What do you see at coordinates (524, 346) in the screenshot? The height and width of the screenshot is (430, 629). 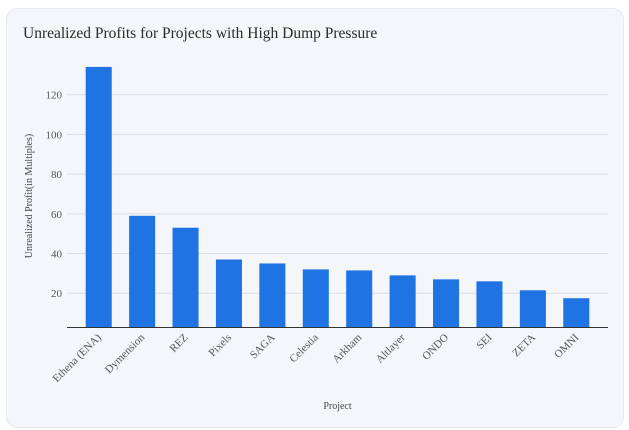 I see `x-tick-label: ZETA` at bounding box center [524, 346].